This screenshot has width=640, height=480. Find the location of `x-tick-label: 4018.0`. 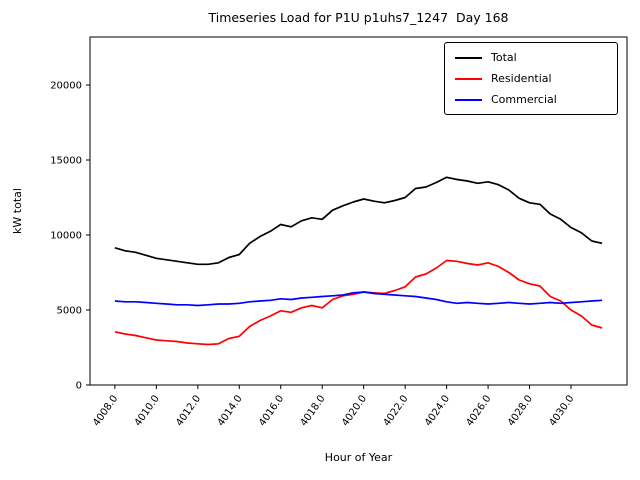

x-tick-label: 4018.0 is located at coordinates (313, 410).